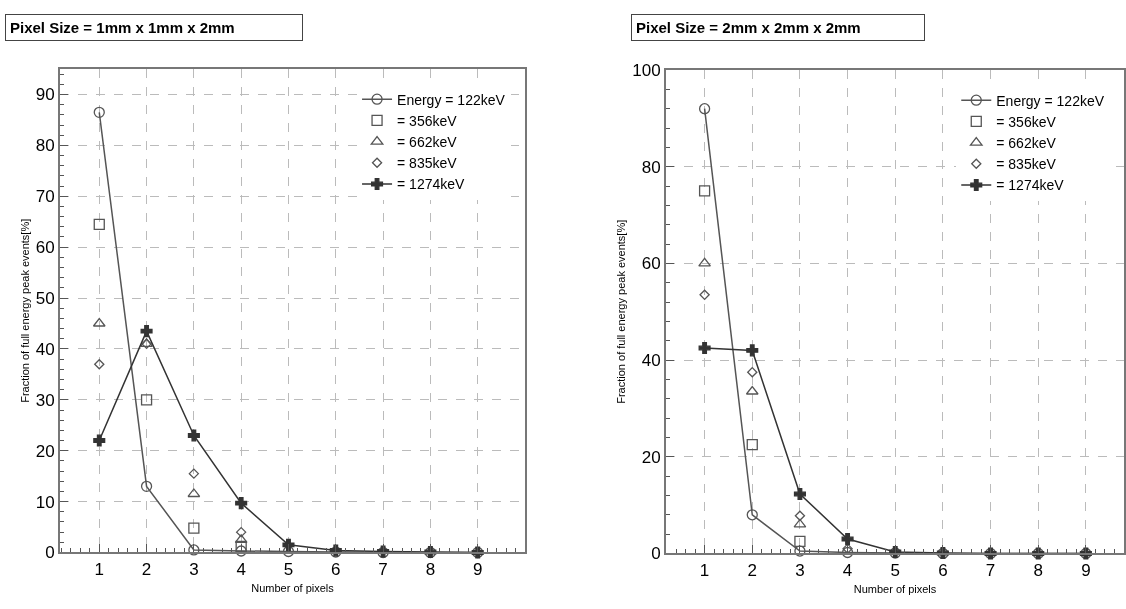  Describe the element at coordinates (748, 27) in the screenshot. I see `chart-title: Pixel Size = 2mm x 2mm x 2mm` at that location.